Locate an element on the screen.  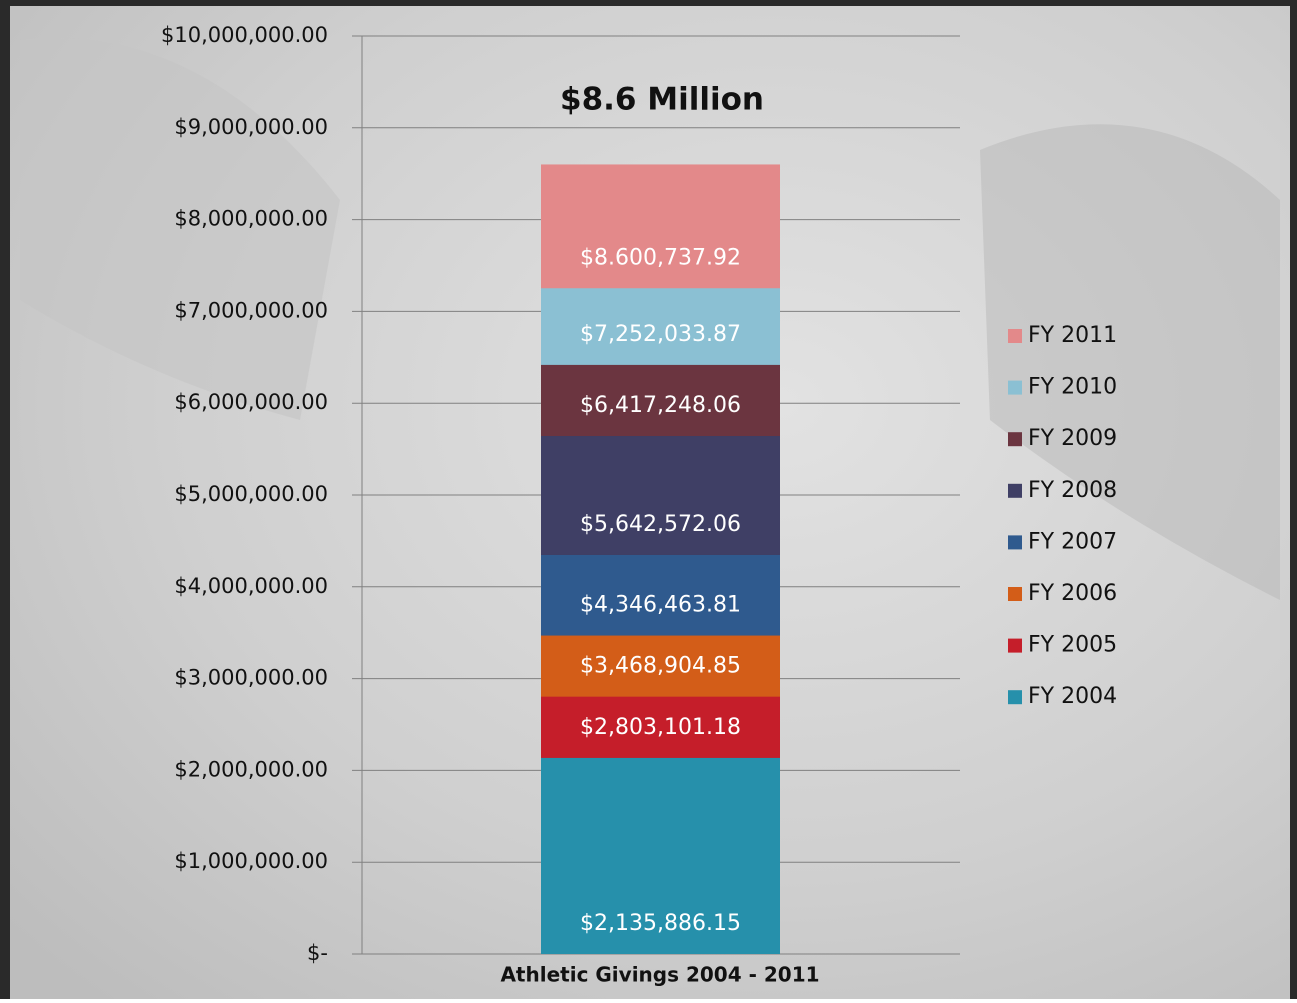
data-label: $8.600,737.92 is located at coordinates (660, 257).